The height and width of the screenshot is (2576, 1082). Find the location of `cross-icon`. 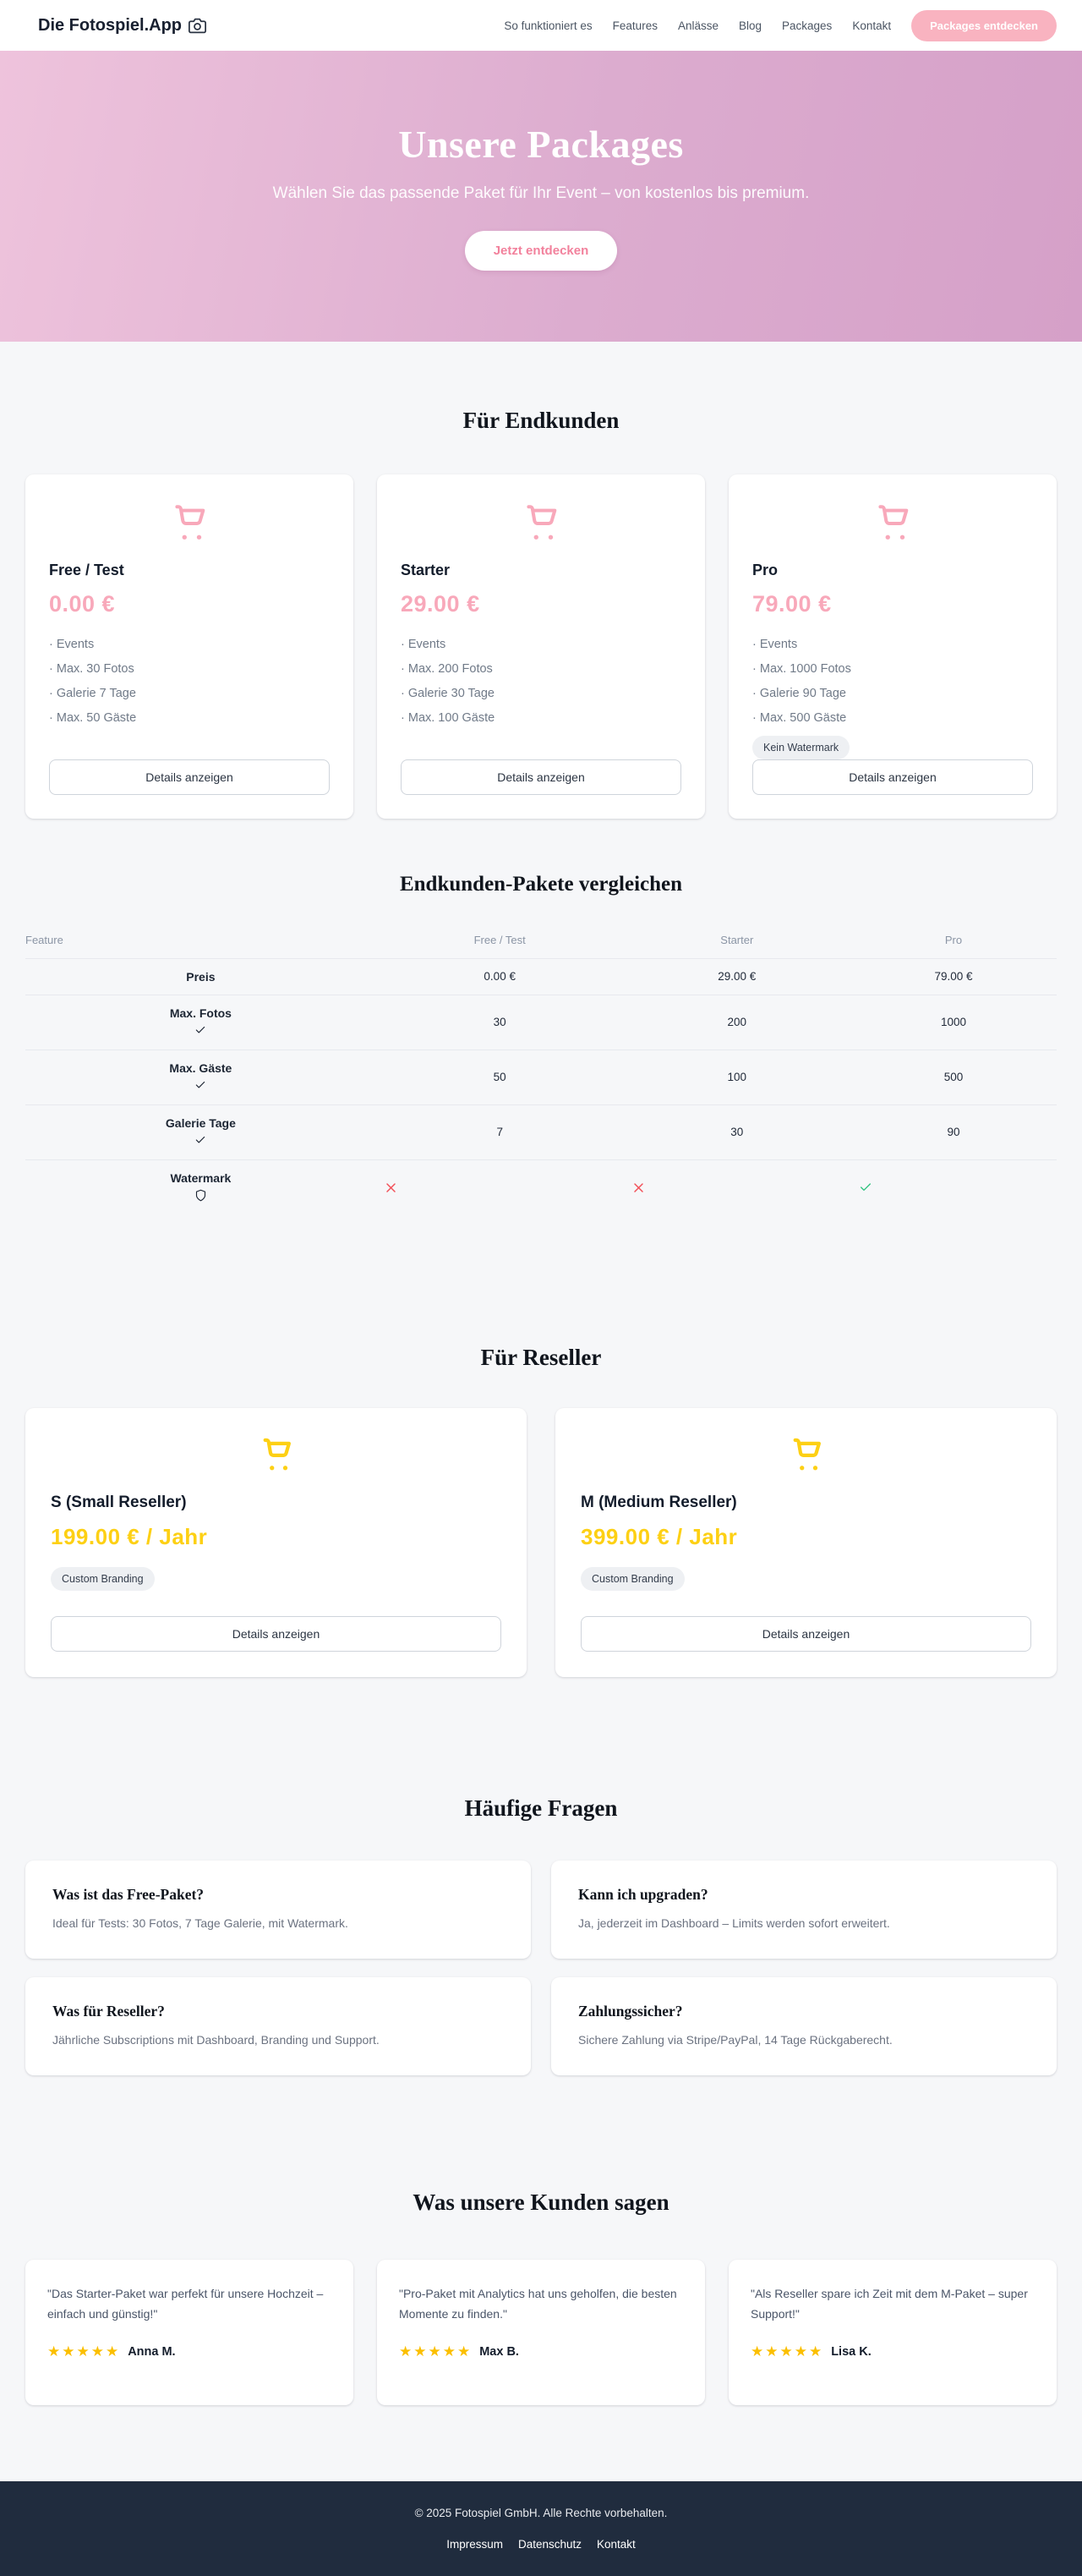

cross-icon is located at coordinates (638, 1187).